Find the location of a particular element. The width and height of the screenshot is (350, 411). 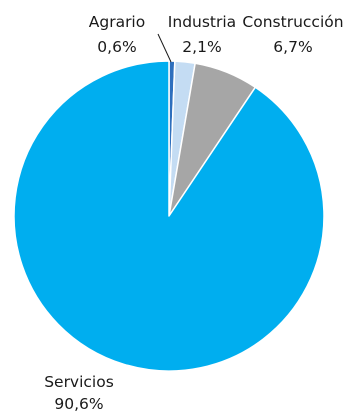

leader-line-agrario is located at coordinates (164, 48).